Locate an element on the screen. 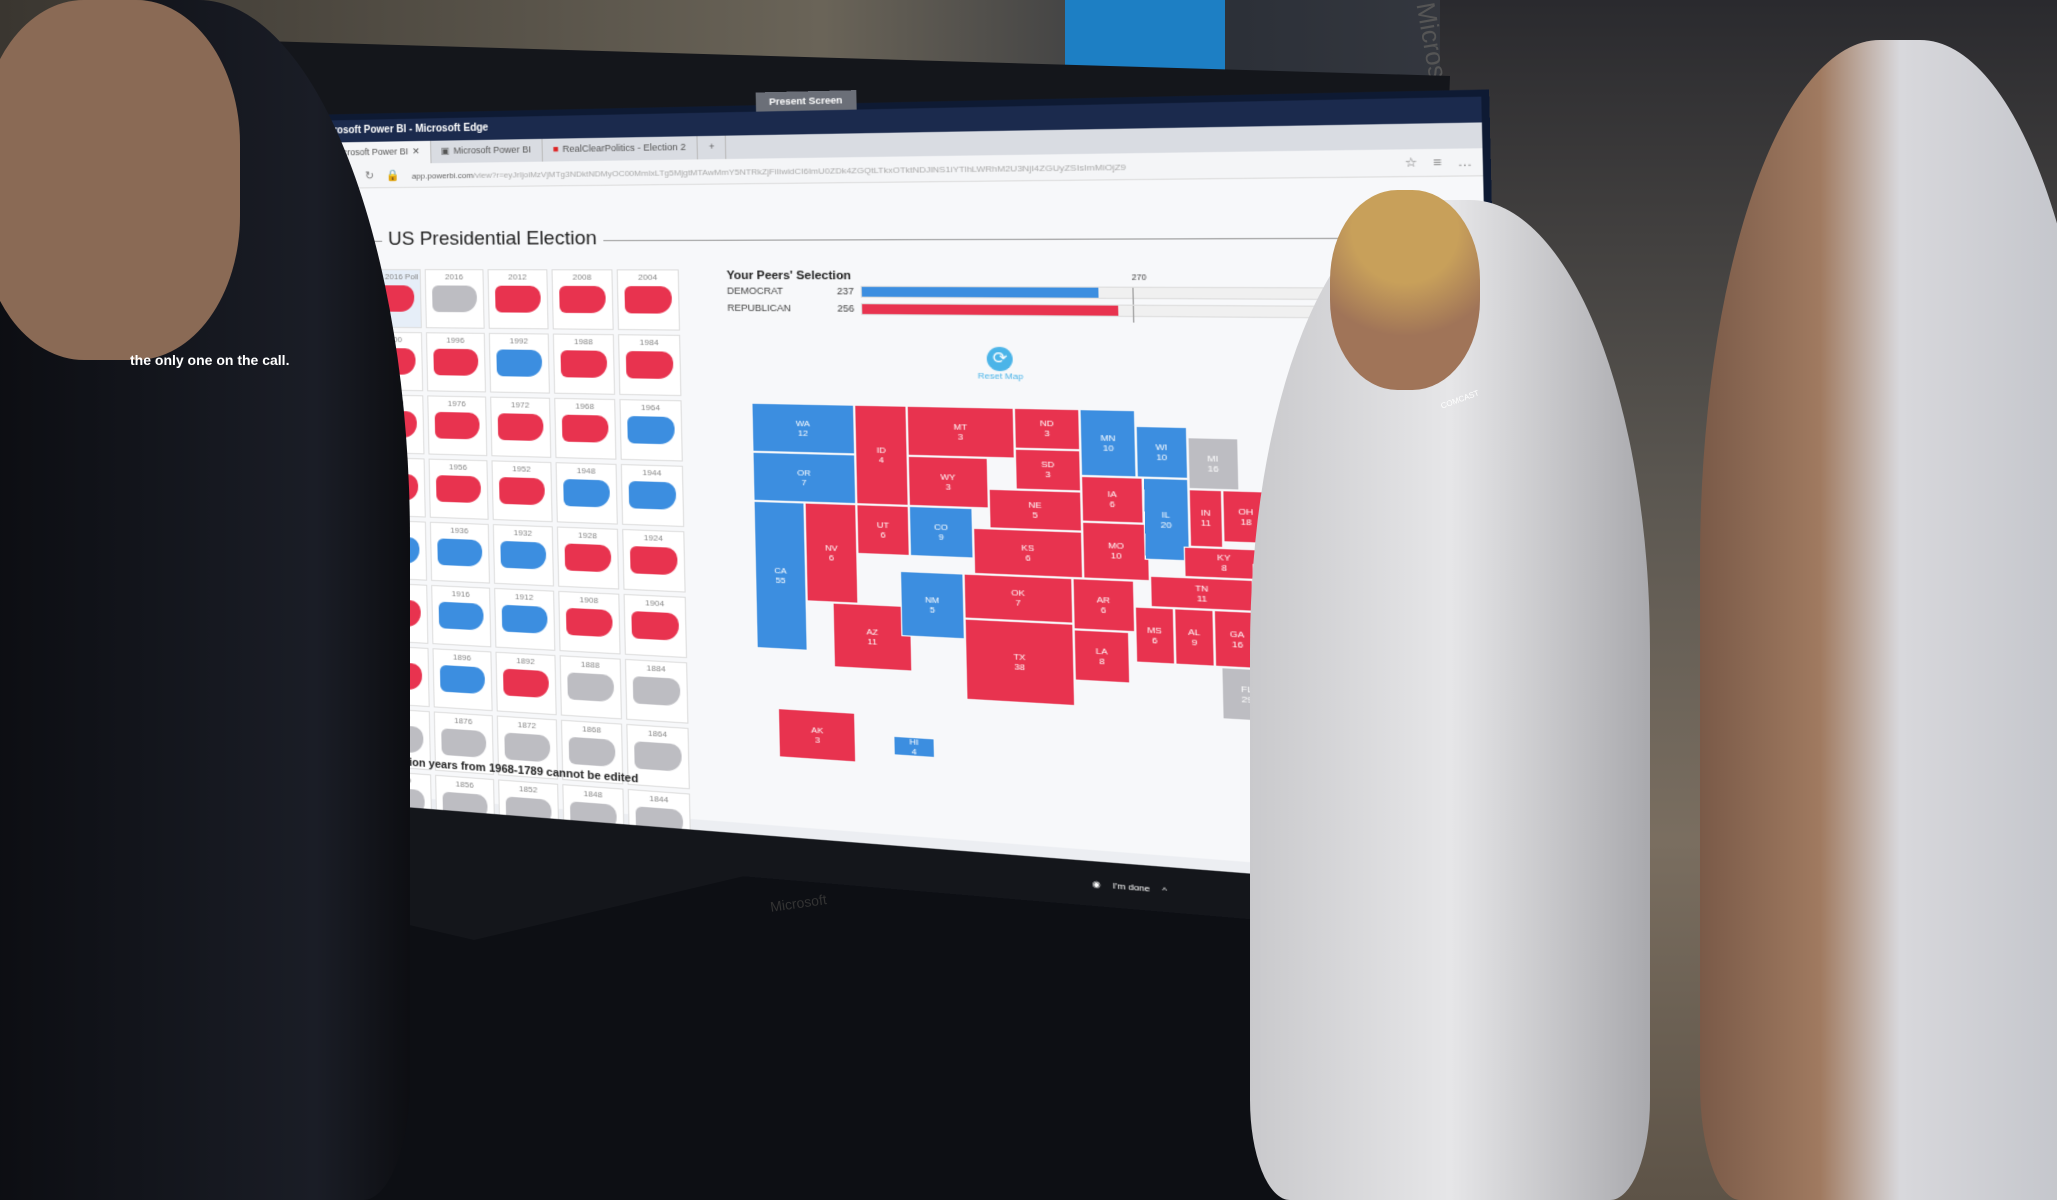  year-thumbnail: 1888 is located at coordinates (590, 687).